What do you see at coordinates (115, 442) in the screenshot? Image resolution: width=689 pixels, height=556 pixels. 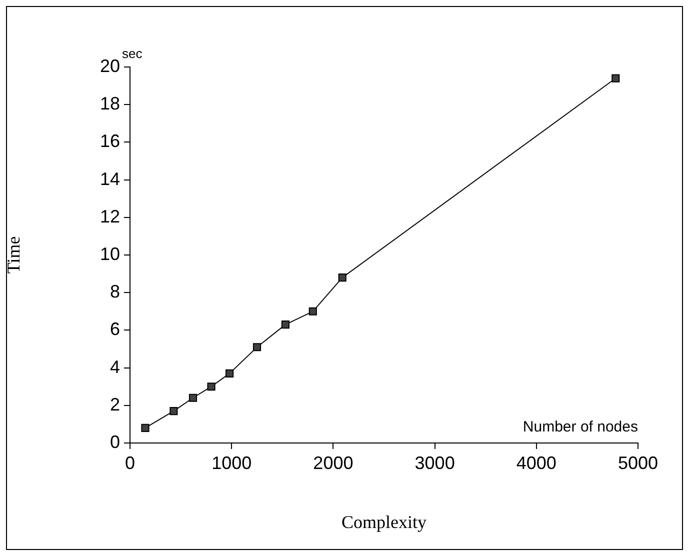 I see `y-tick-label: 0` at bounding box center [115, 442].